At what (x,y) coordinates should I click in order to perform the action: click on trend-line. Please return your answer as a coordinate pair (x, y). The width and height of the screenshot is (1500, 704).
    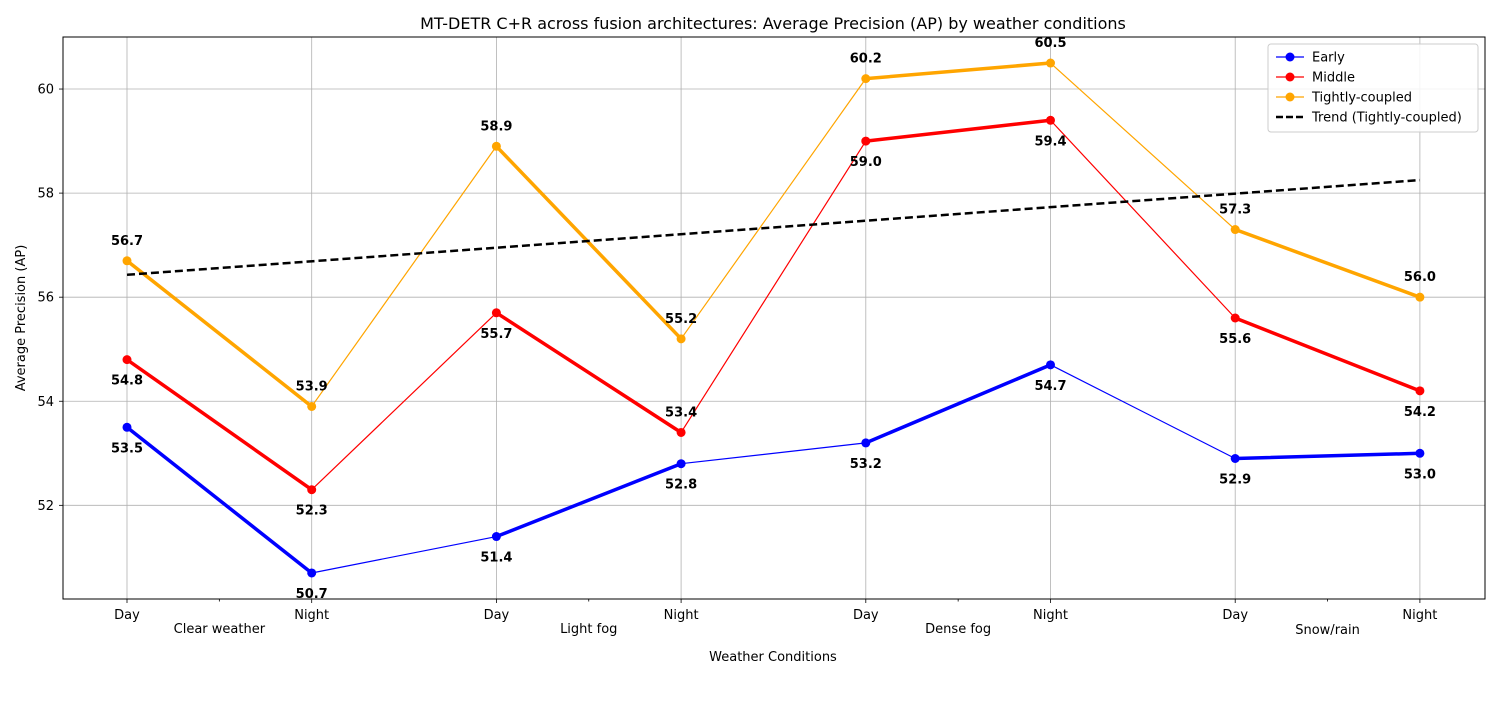
    Looking at the image, I should click on (773, 227).